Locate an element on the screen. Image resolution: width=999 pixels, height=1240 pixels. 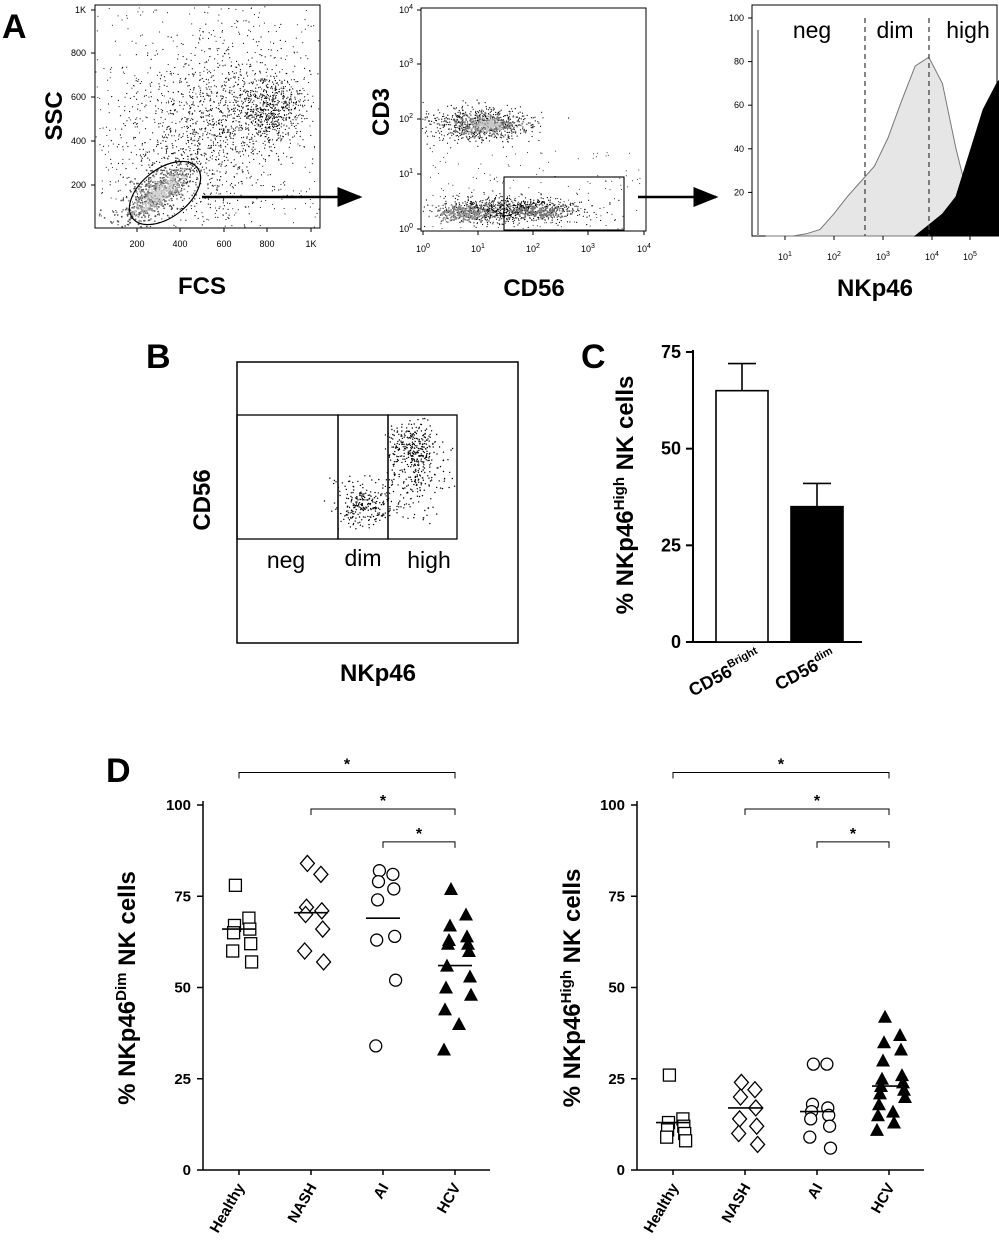
x-tick-label: 800 is located at coordinates (266, 244).